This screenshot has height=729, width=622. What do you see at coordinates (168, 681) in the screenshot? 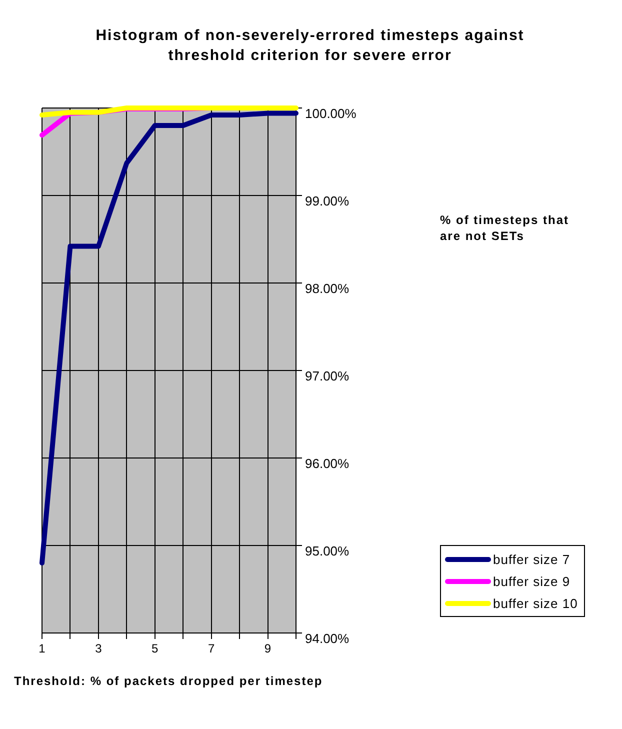
I see `x-axis-title: Threshold: % of packets dropped per timestep` at bounding box center [168, 681].